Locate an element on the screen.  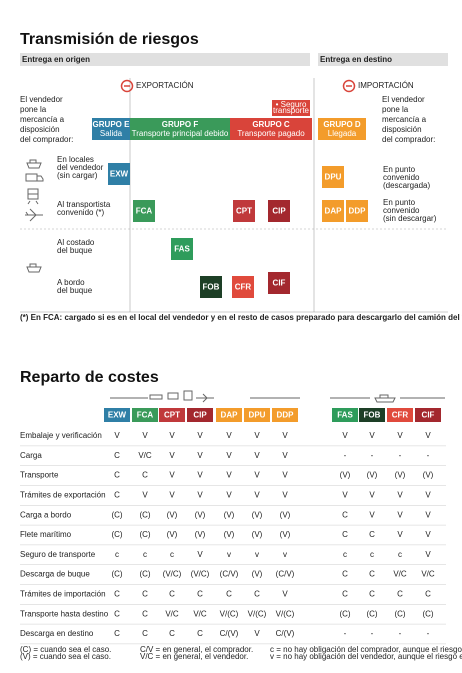
incoterm-label: FOB is located at coordinates (211, 287).